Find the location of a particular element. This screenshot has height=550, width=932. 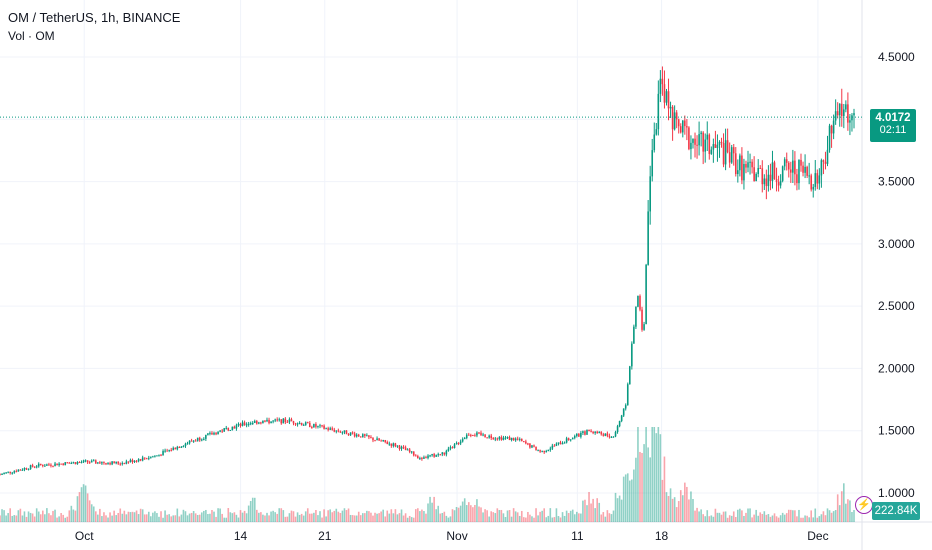

volume-legend: Vol · OM is located at coordinates (31, 36).